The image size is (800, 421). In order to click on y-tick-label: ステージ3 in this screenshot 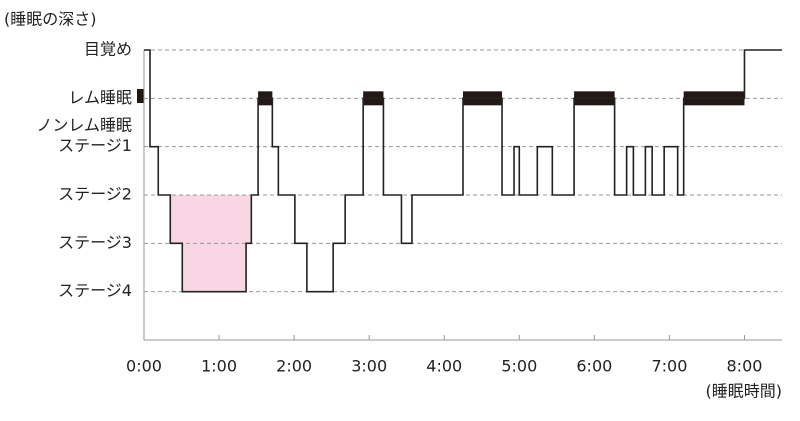, I will do `click(95, 242)`.